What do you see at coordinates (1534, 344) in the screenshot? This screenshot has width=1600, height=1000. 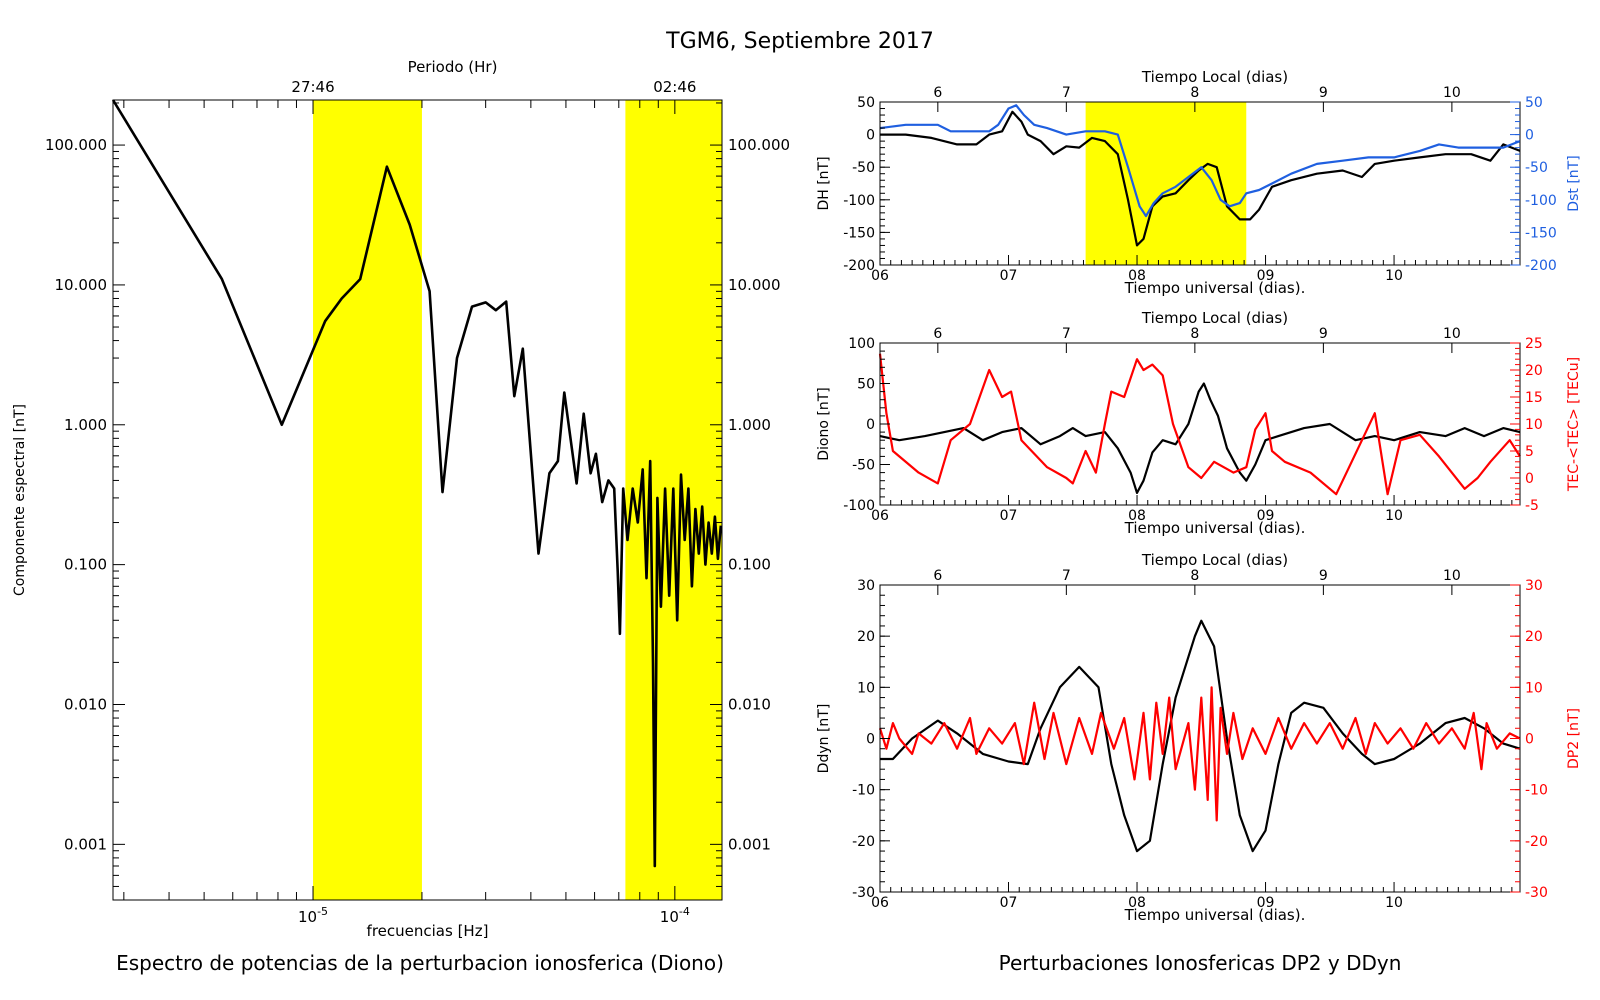 I see `y-right-tick-label: 25` at bounding box center [1534, 344].